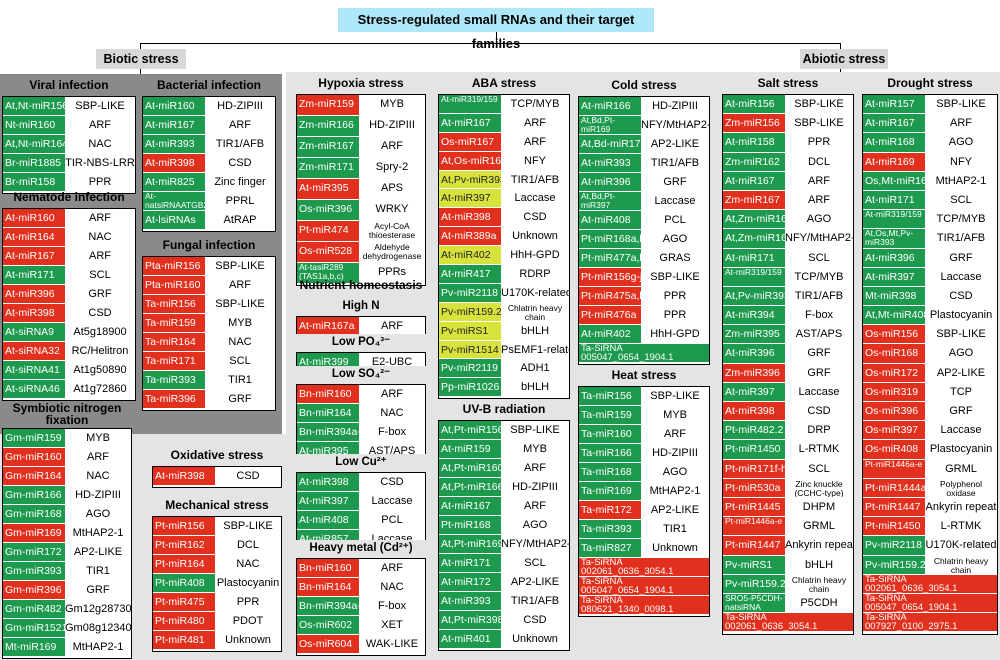 Image resolution: width=1000 pixels, height=660 pixels. What do you see at coordinates (788, 124) in the screenshot?
I see `table-row: Zm-miR156 SBP-LIKE` at bounding box center [788, 124].